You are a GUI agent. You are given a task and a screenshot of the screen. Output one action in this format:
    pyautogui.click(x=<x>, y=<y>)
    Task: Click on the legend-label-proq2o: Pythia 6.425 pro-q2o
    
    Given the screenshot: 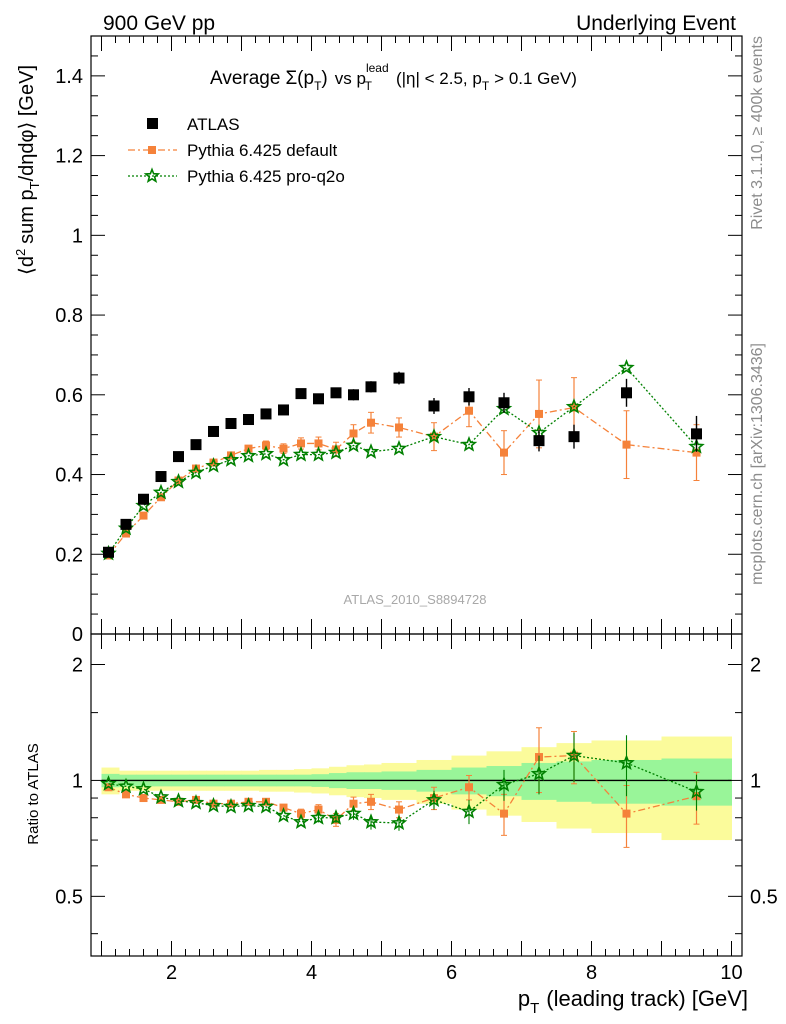 What is the action you would take?
    pyautogui.click(x=266, y=176)
    